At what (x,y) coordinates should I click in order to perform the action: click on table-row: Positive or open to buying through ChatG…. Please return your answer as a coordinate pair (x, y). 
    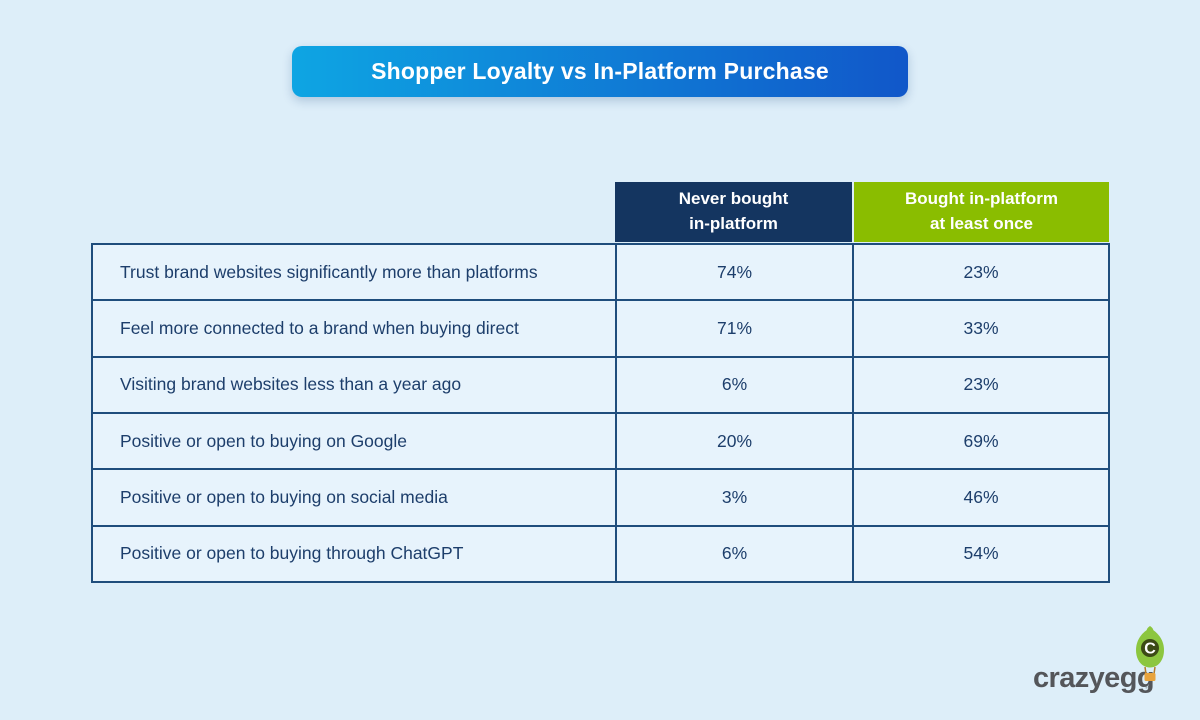
    Looking at the image, I should click on (600, 554).